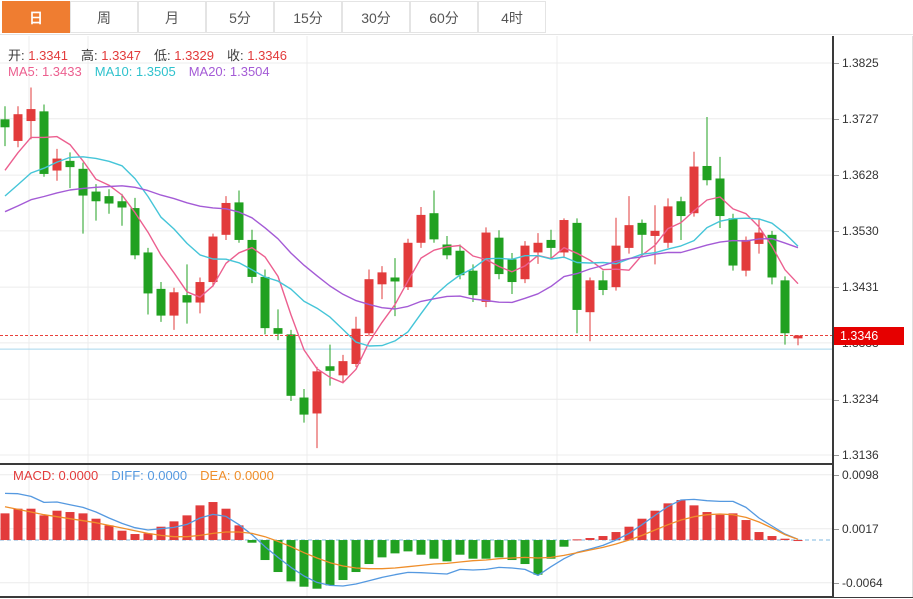 The width and height of the screenshot is (913, 599). I want to click on legend-item: 高: 1.3347, so click(111, 55).